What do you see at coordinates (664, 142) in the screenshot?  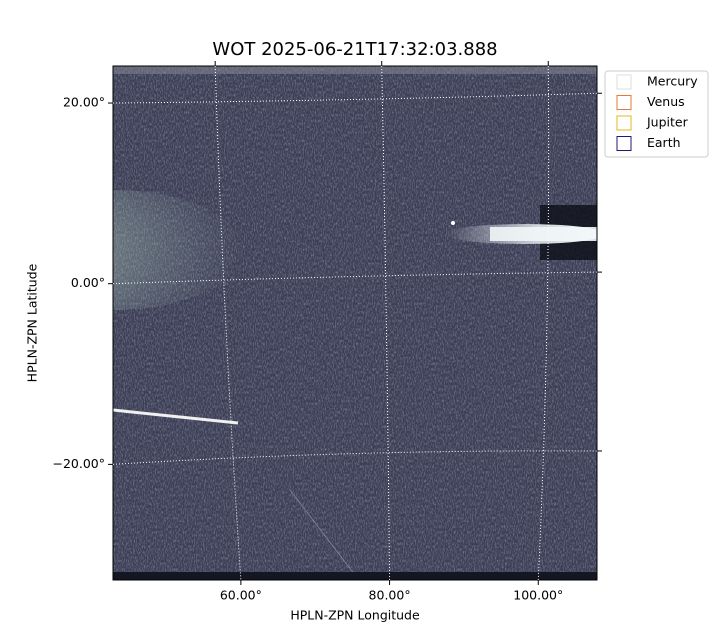 I see `legend-label: Earth` at bounding box center [664, 142].